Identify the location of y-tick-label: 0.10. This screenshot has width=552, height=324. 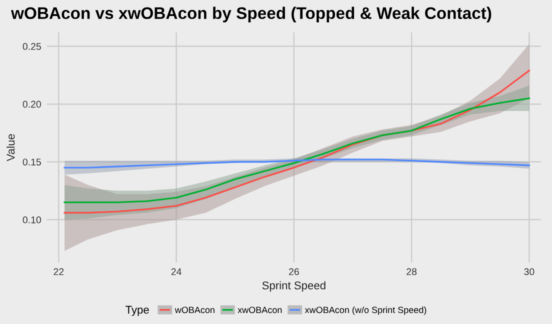
(31, 220).